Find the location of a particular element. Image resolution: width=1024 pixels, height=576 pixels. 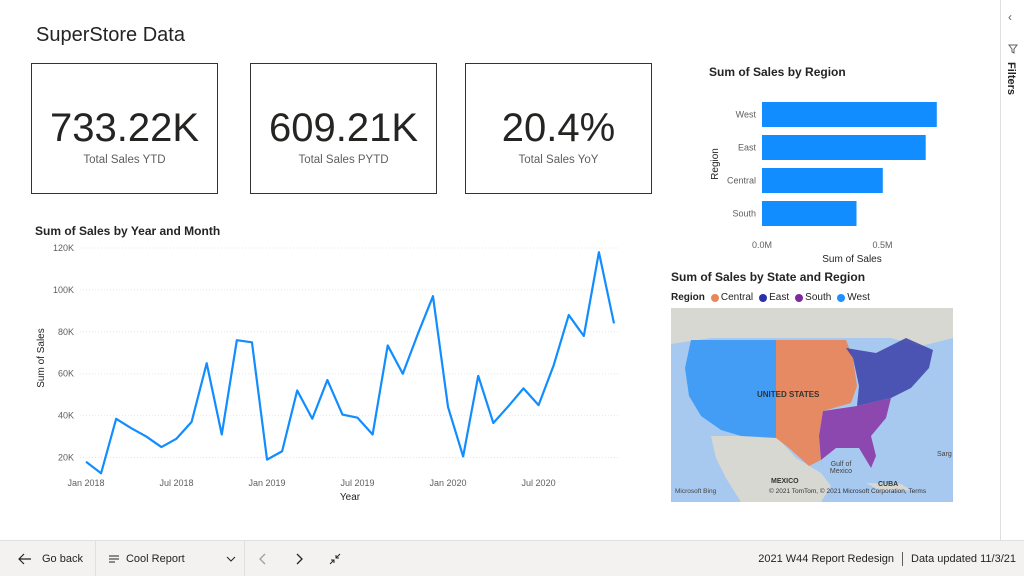

kpi-value: 733.22K is located at coordinates (124, 128).